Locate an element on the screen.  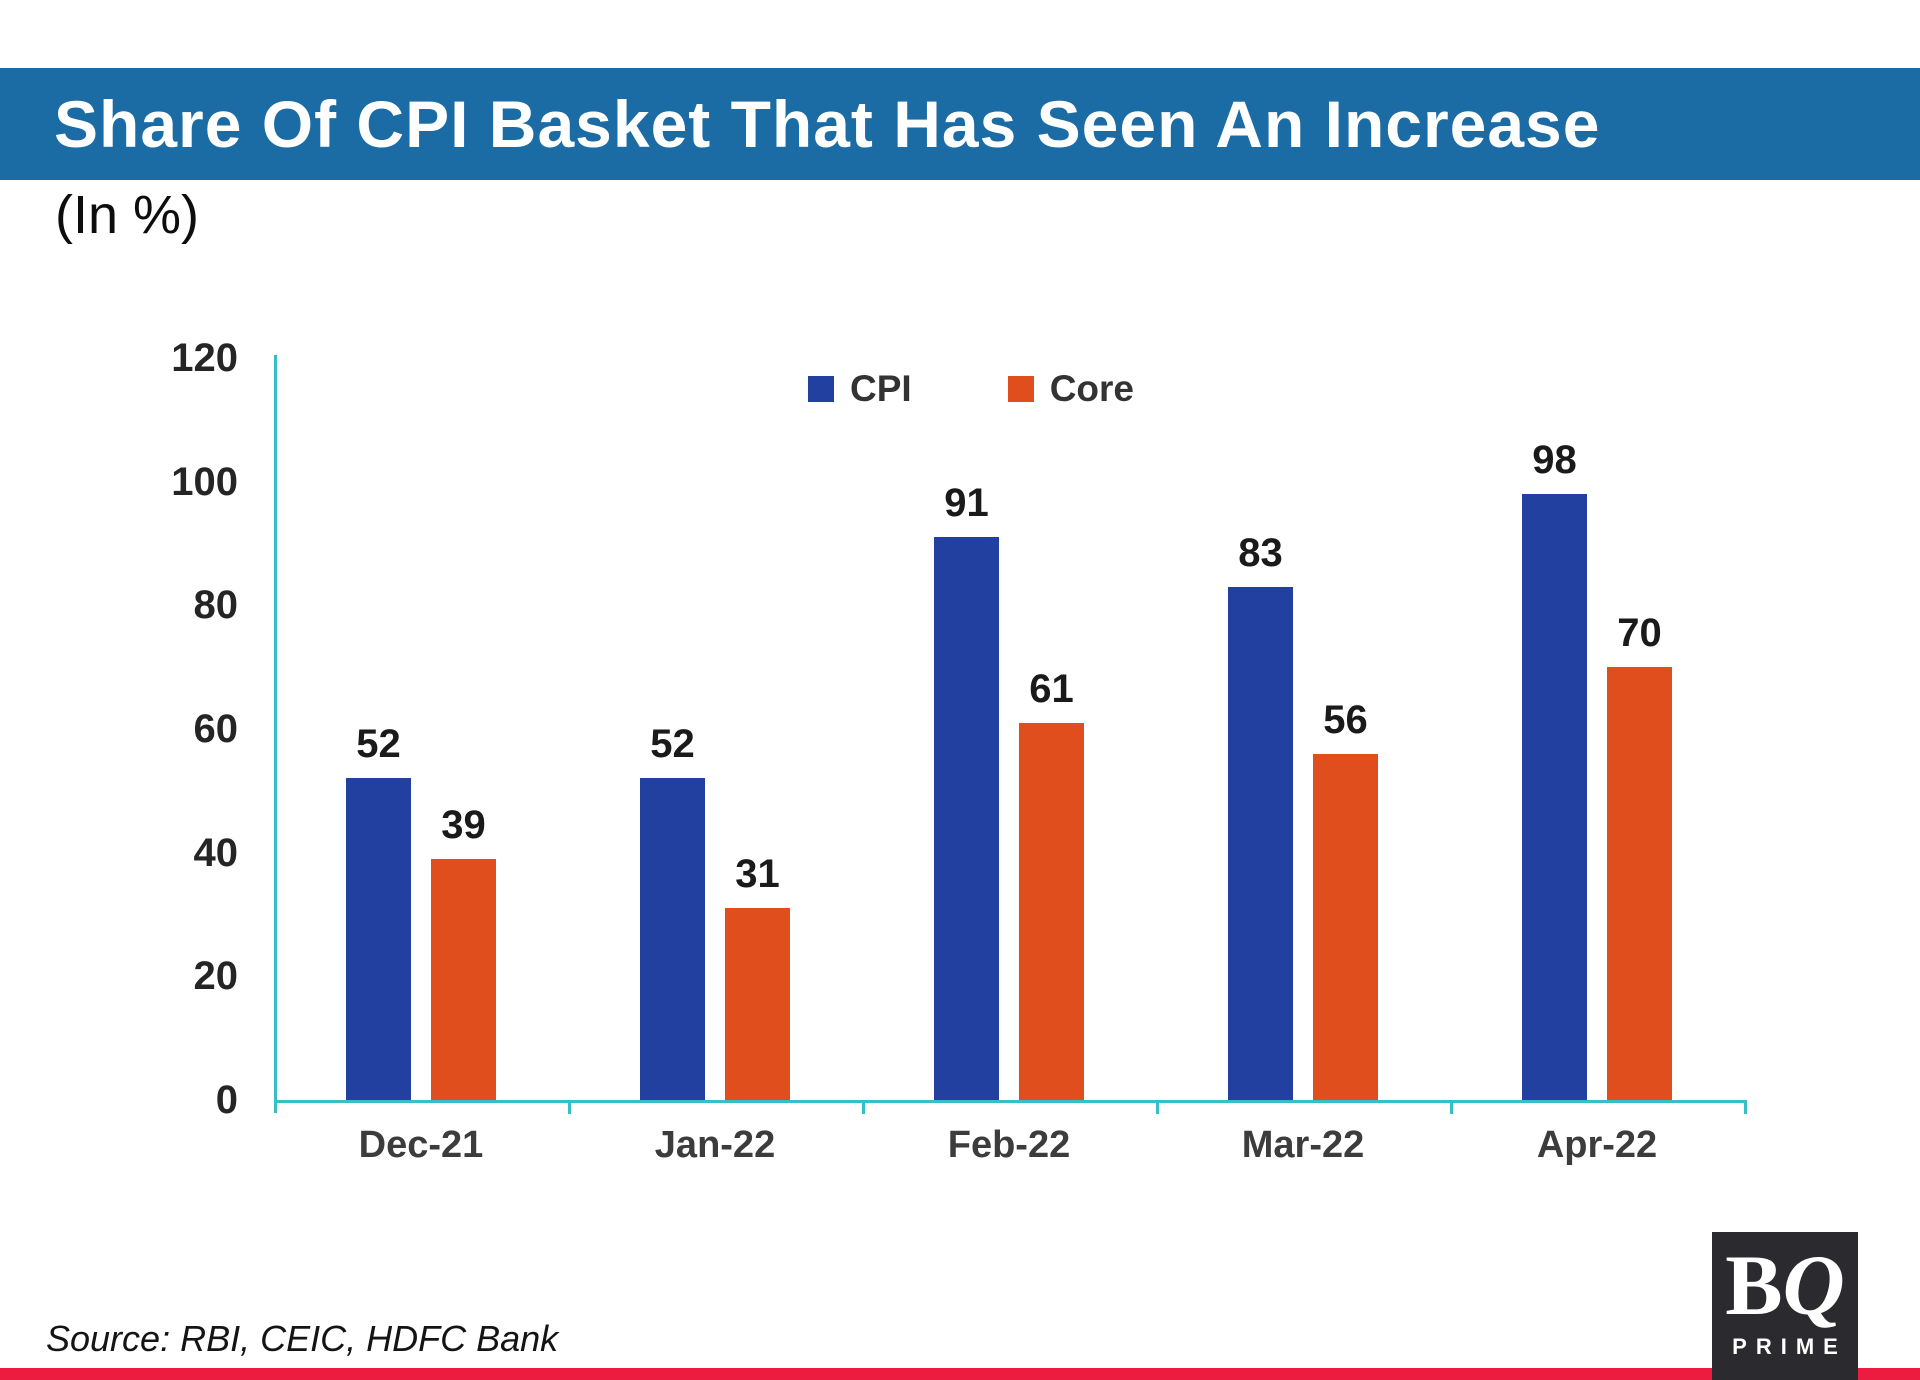
legend-item-cpi: CPI is located at coordinates (860, 388).